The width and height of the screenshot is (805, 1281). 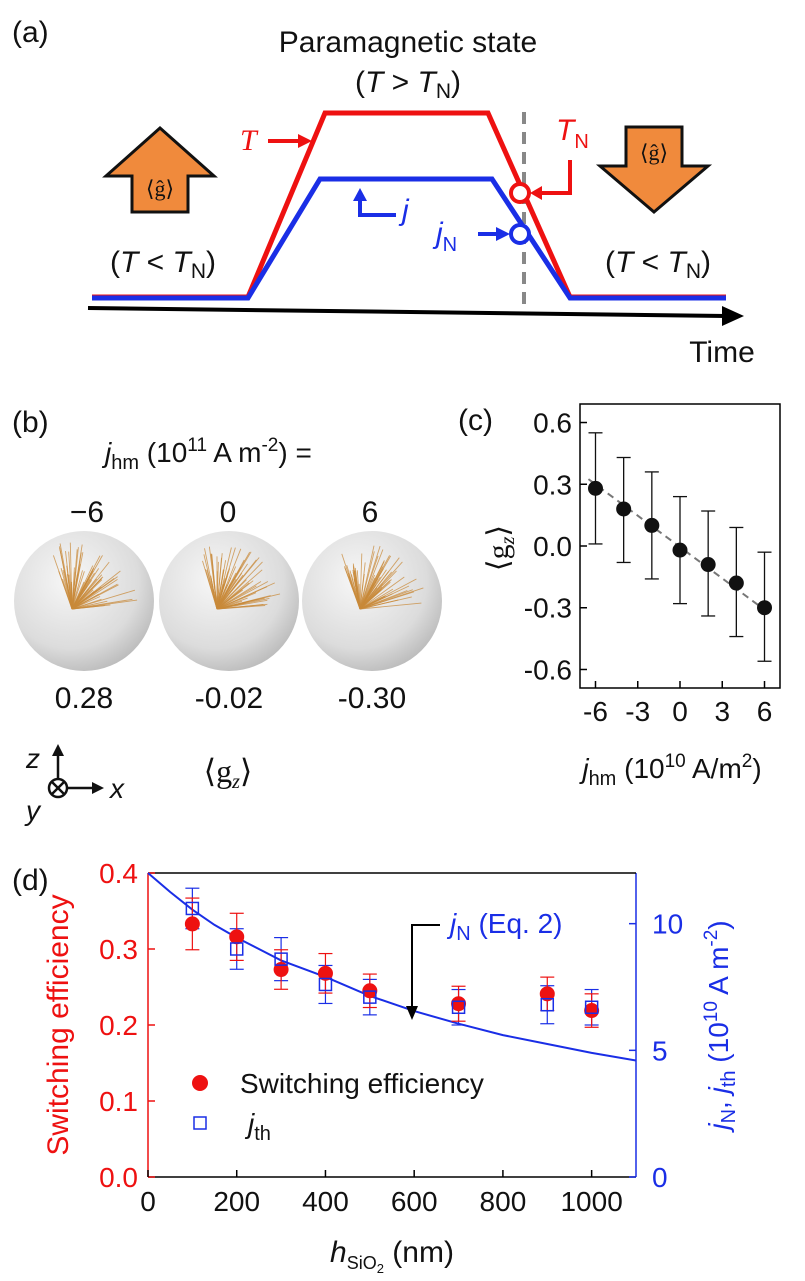 I want to click on panel-c-xlabel: jhm (1010 A/m2), so click(x=669, y=770).